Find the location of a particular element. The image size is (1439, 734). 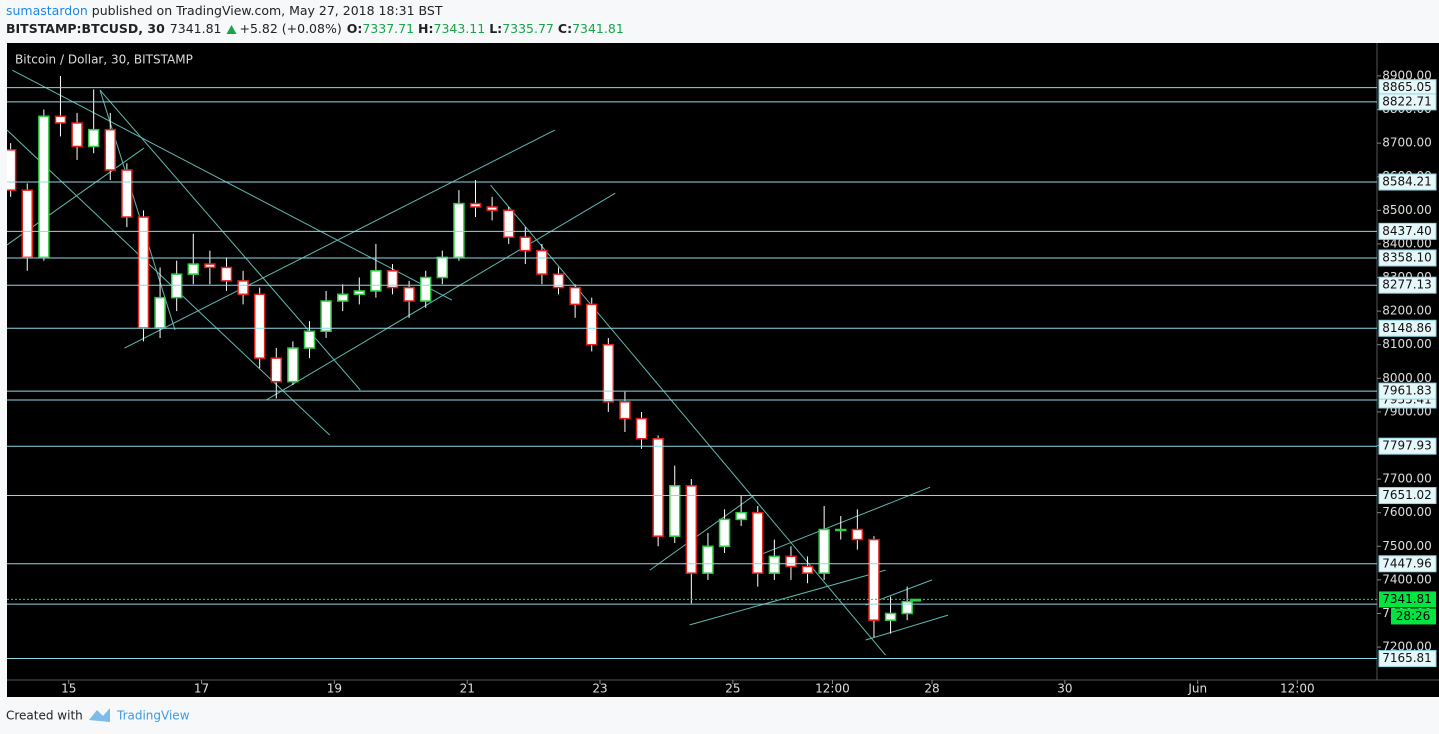

y-tick-label: 8400.00 is located at coordinates (1407, 243).